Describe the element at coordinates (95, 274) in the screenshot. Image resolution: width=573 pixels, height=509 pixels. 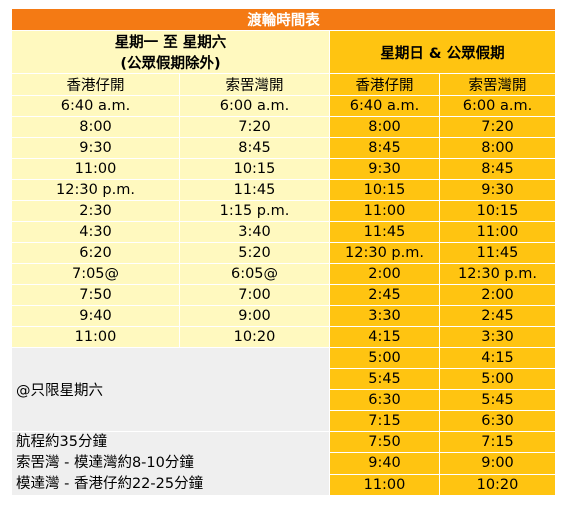
I see `weekday-aberdeen-time: 7:05@` at that location.